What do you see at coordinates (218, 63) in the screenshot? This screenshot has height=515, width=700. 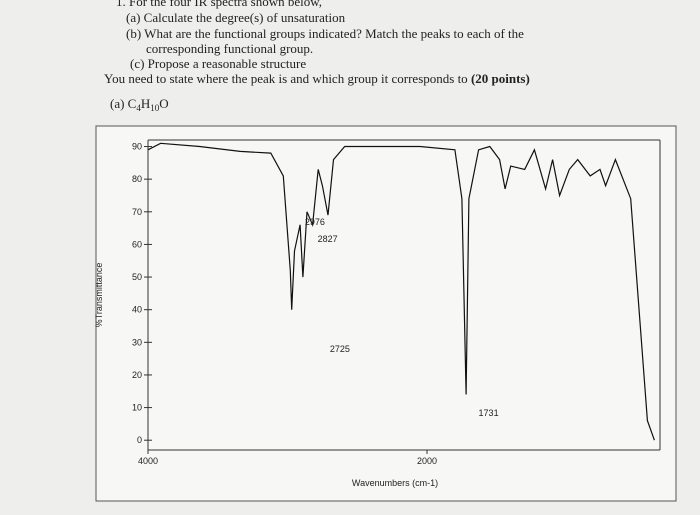 I see `question-line: (c) Propose a reasonable structure` at bounding box center [218, 63].